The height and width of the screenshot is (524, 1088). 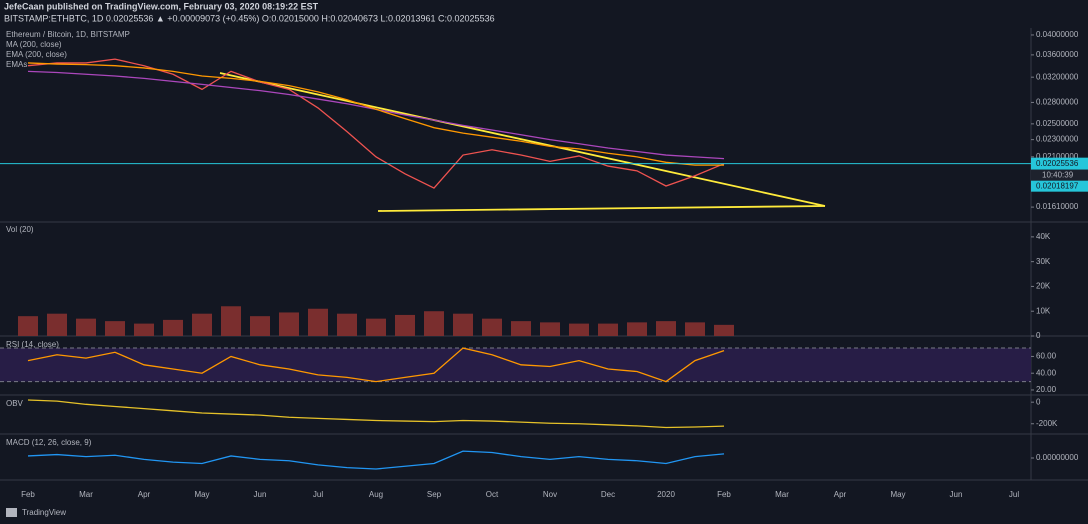 I want to click on y-tick-label: 40.00, so click(x=1046, y=372).